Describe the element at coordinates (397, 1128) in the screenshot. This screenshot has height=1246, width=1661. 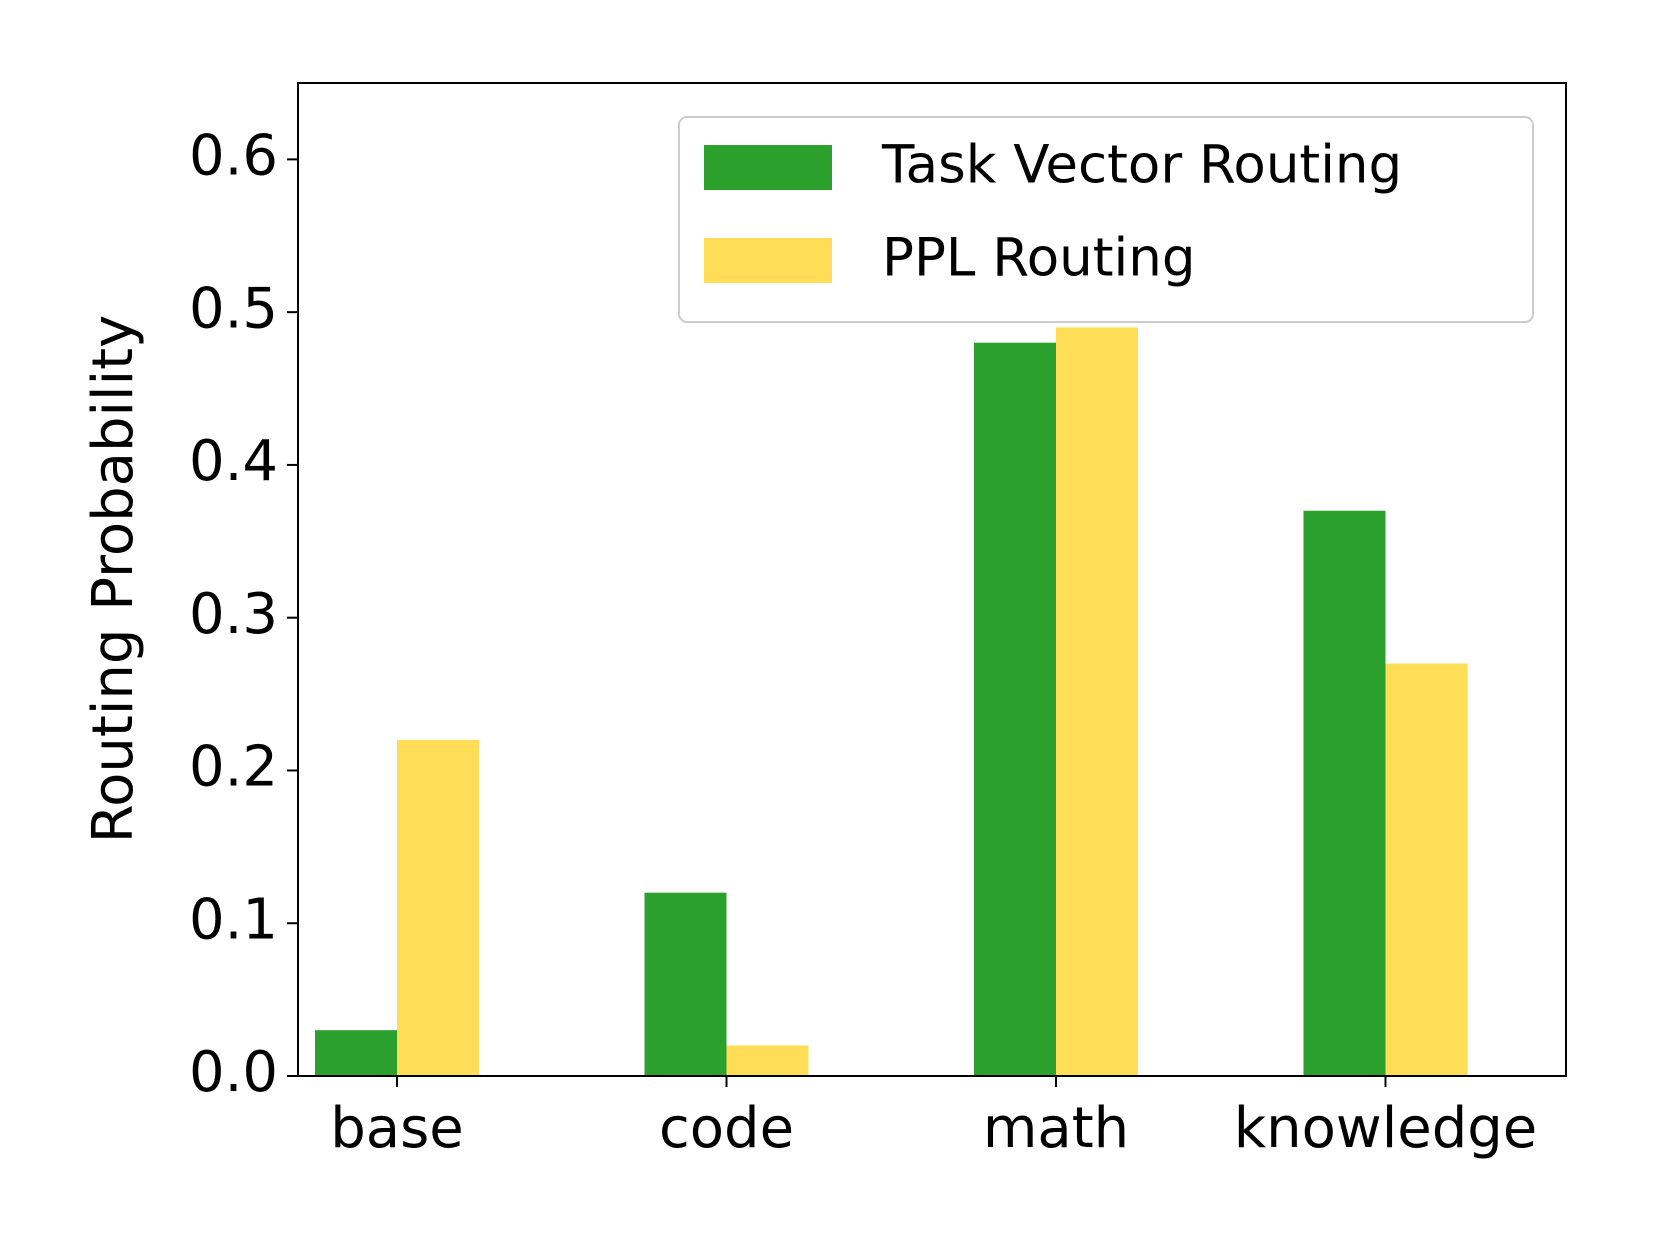
I see `x-tick-label: base` at that location.